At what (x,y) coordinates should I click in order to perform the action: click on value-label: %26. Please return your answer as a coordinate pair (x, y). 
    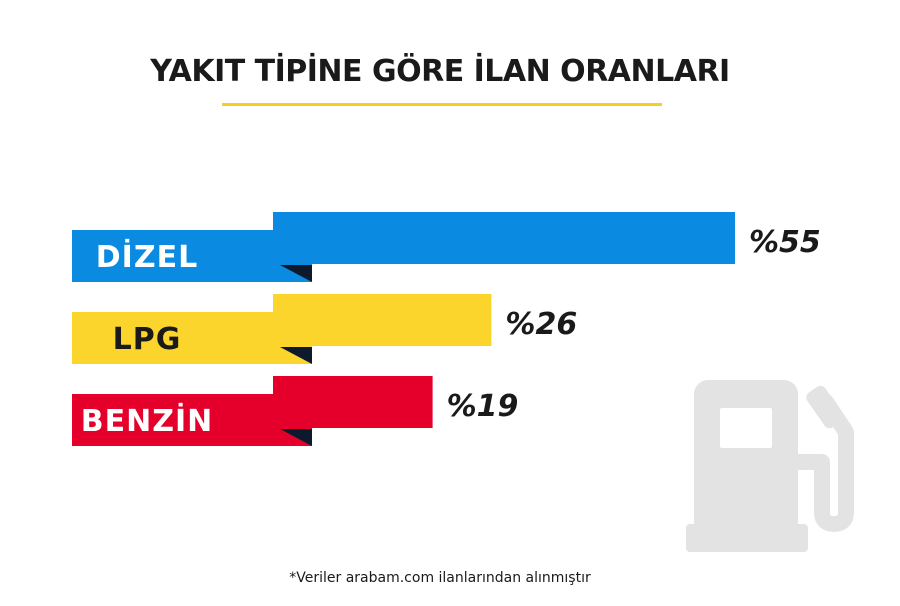
    Looking at the image, I should click on (541, 324).